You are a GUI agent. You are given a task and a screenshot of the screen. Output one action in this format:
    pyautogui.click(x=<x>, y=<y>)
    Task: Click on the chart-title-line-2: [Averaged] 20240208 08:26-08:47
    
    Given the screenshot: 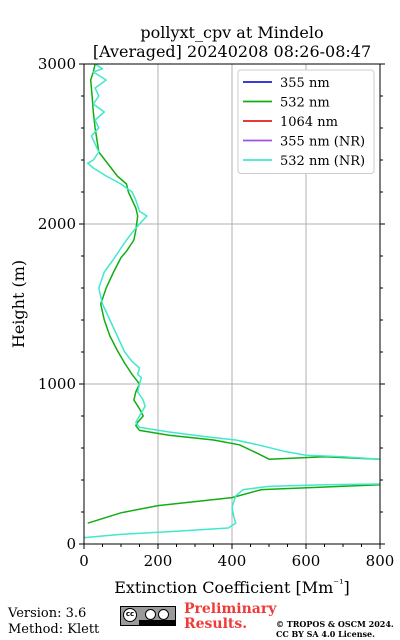 What is the action you would take?
    pyautogui.click(x=232, y=51)
    